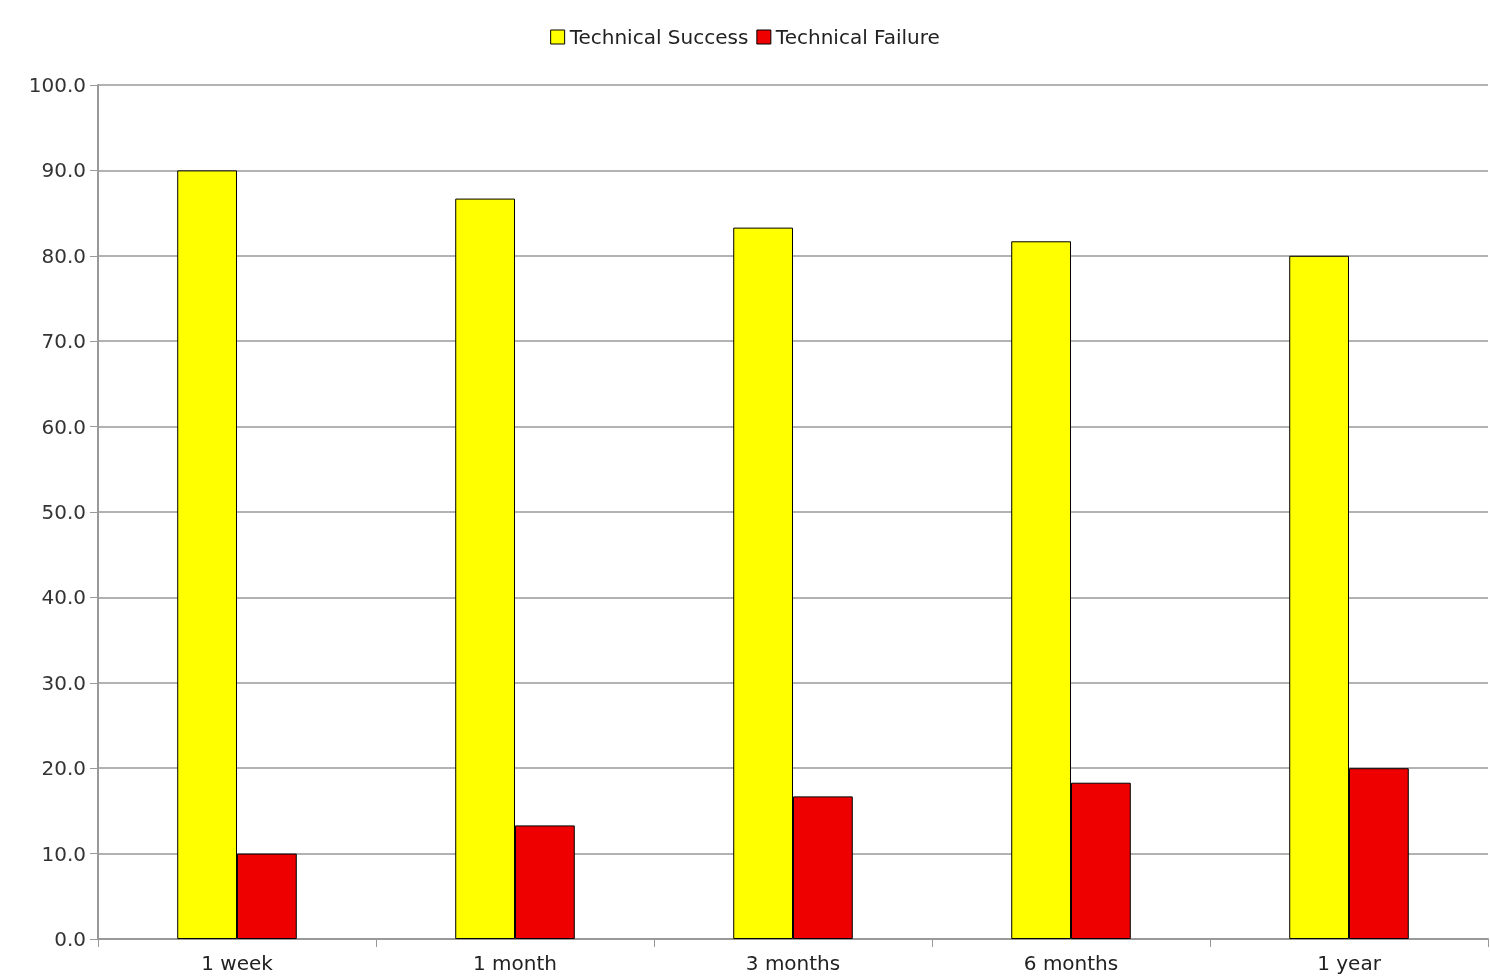 This screenshot has width=1490, height=979. I want to click on y-tick-label: 90.0, so click(63, 170).